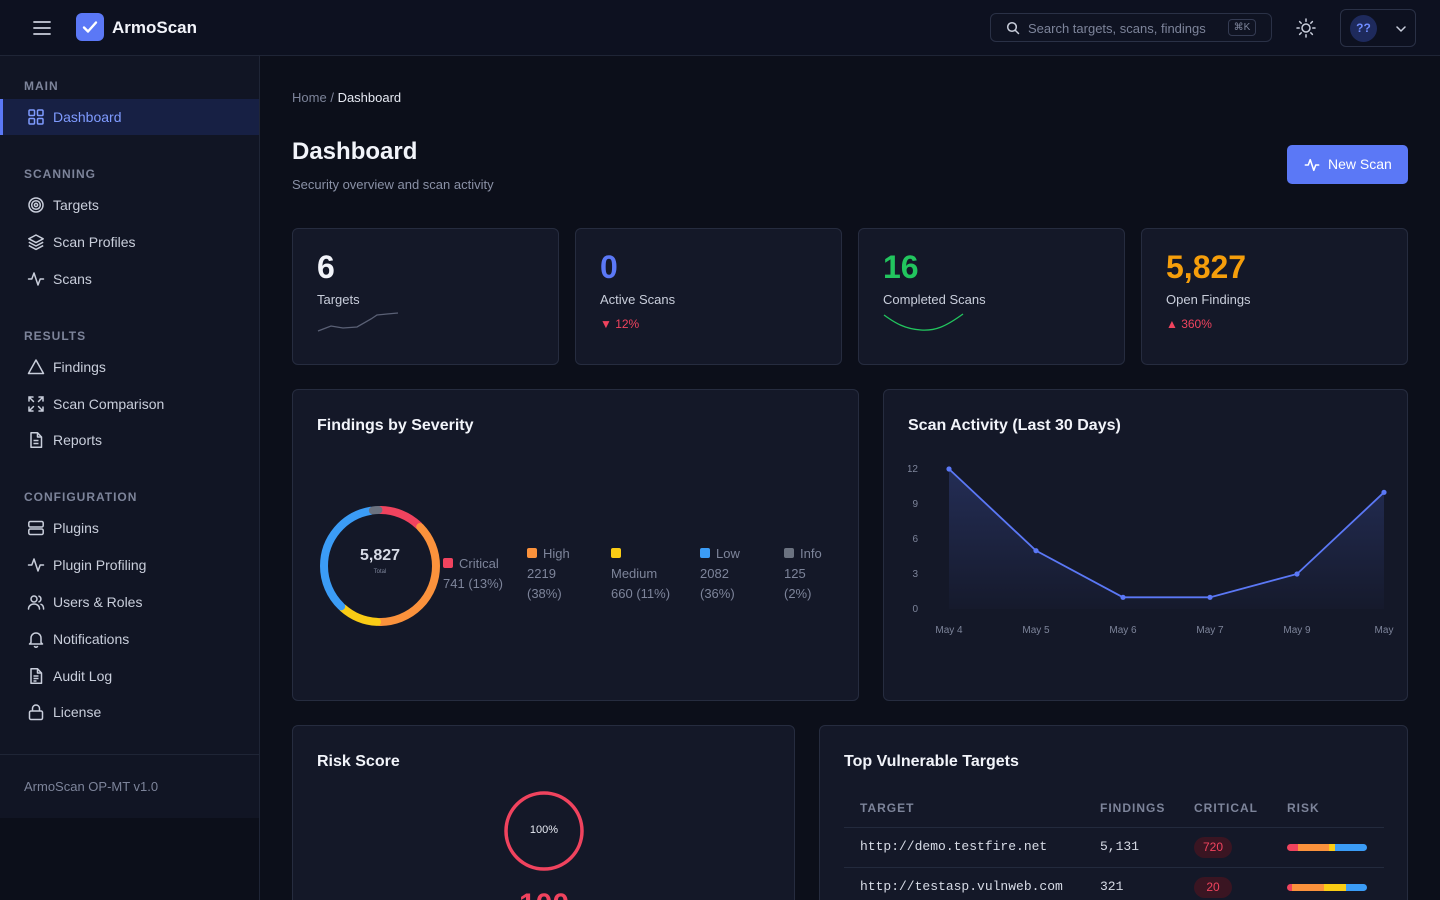 Image resolution: width=1440 pixels, height=900 pixels. I want to click on sidebar-item-scans: Scans, so click(129, 279).